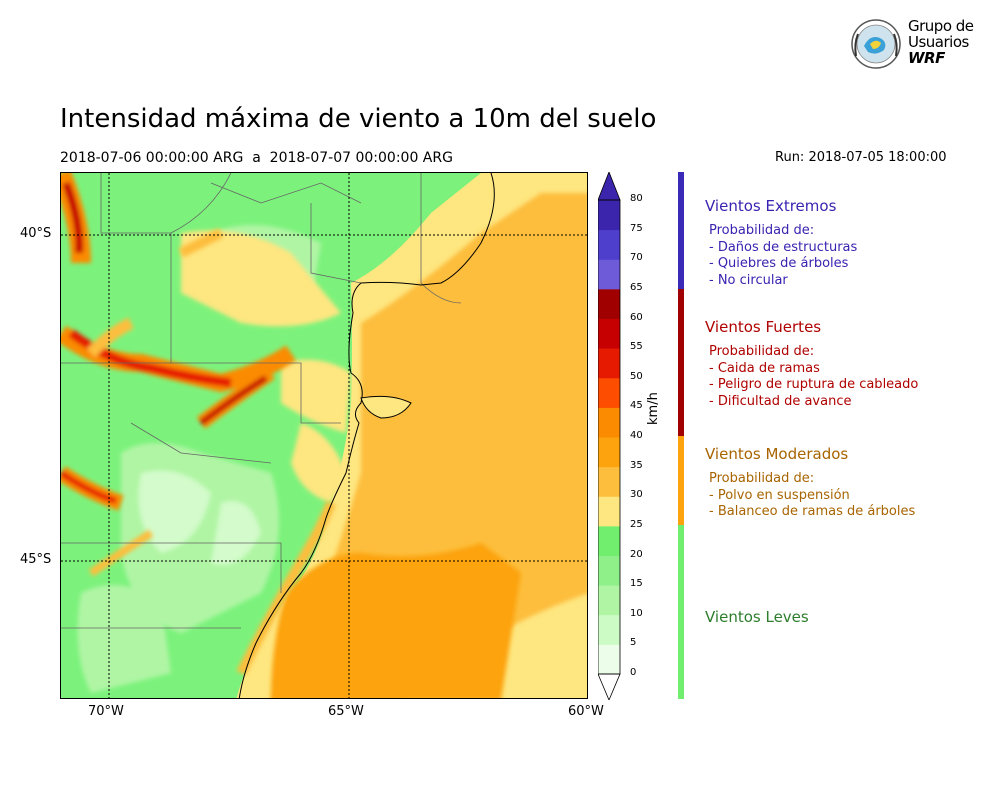 The image size is (1000, 800). I want to click on logo-text: Grupo de Usuarios WRF, so click(941, 42).